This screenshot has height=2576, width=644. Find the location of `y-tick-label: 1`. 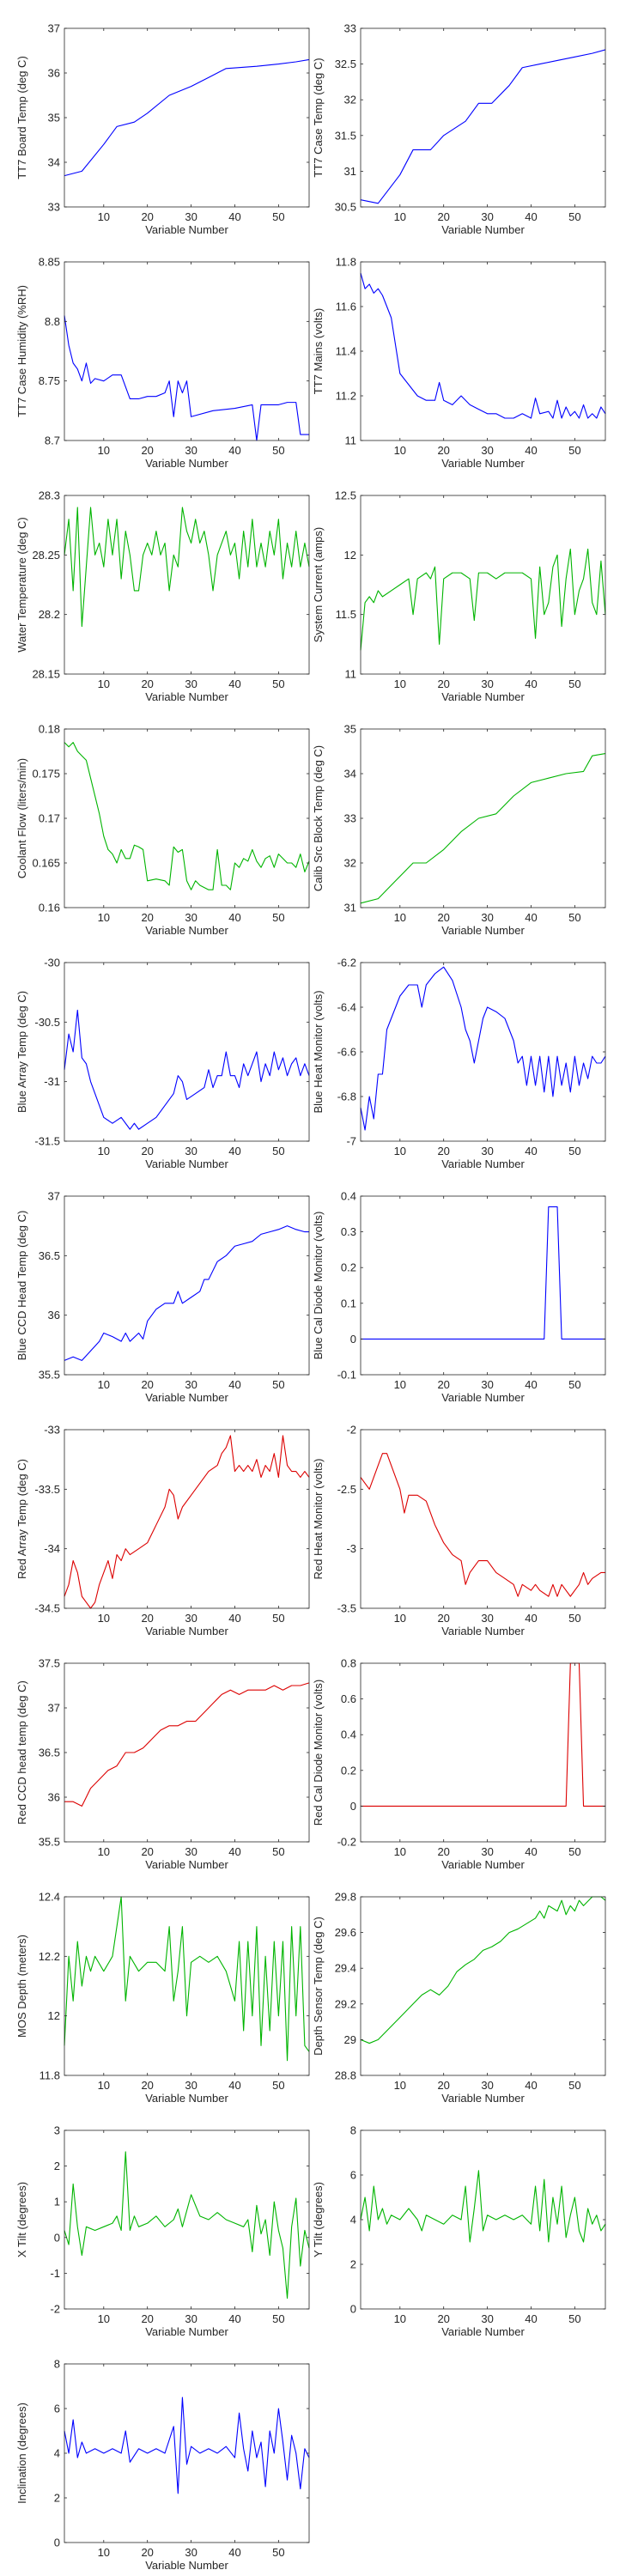

y-tick-label: 1 is located at coordinates (57, 2202).